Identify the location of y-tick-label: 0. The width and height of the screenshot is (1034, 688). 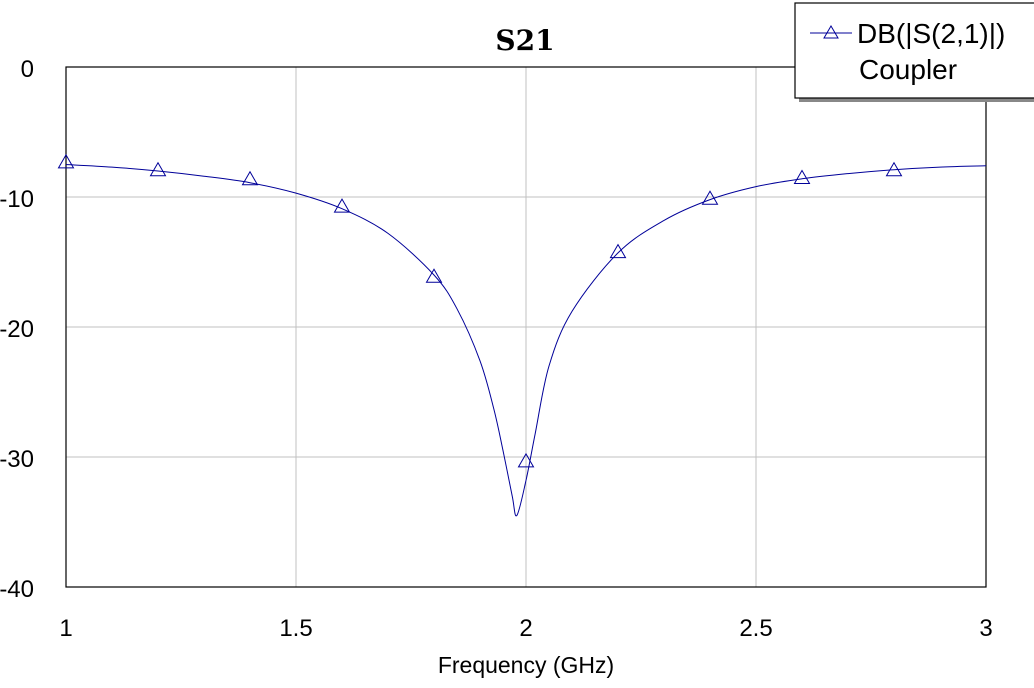
(27, 69).